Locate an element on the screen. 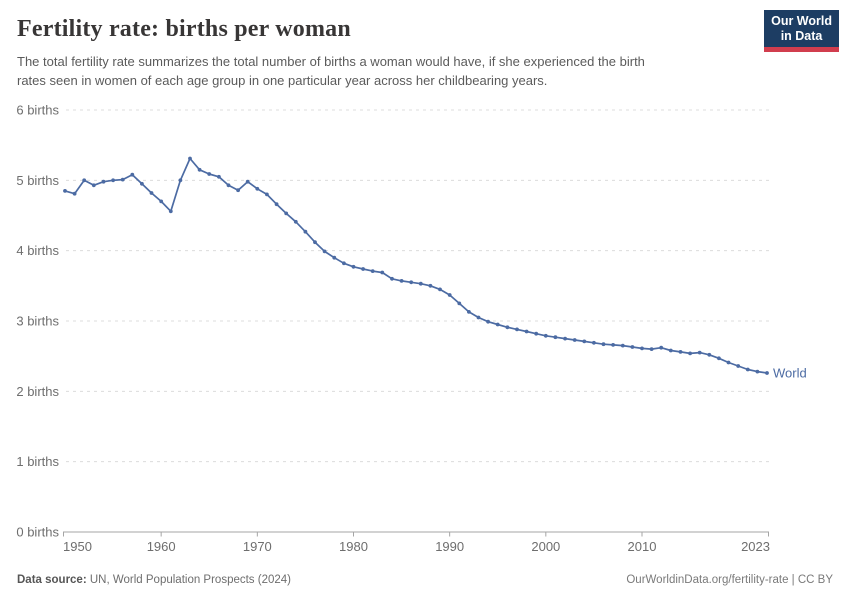 Image resolution: width=850 pixels, height=600 pixels. y-tick-label: 2 births is located at coordinates (37, 391).